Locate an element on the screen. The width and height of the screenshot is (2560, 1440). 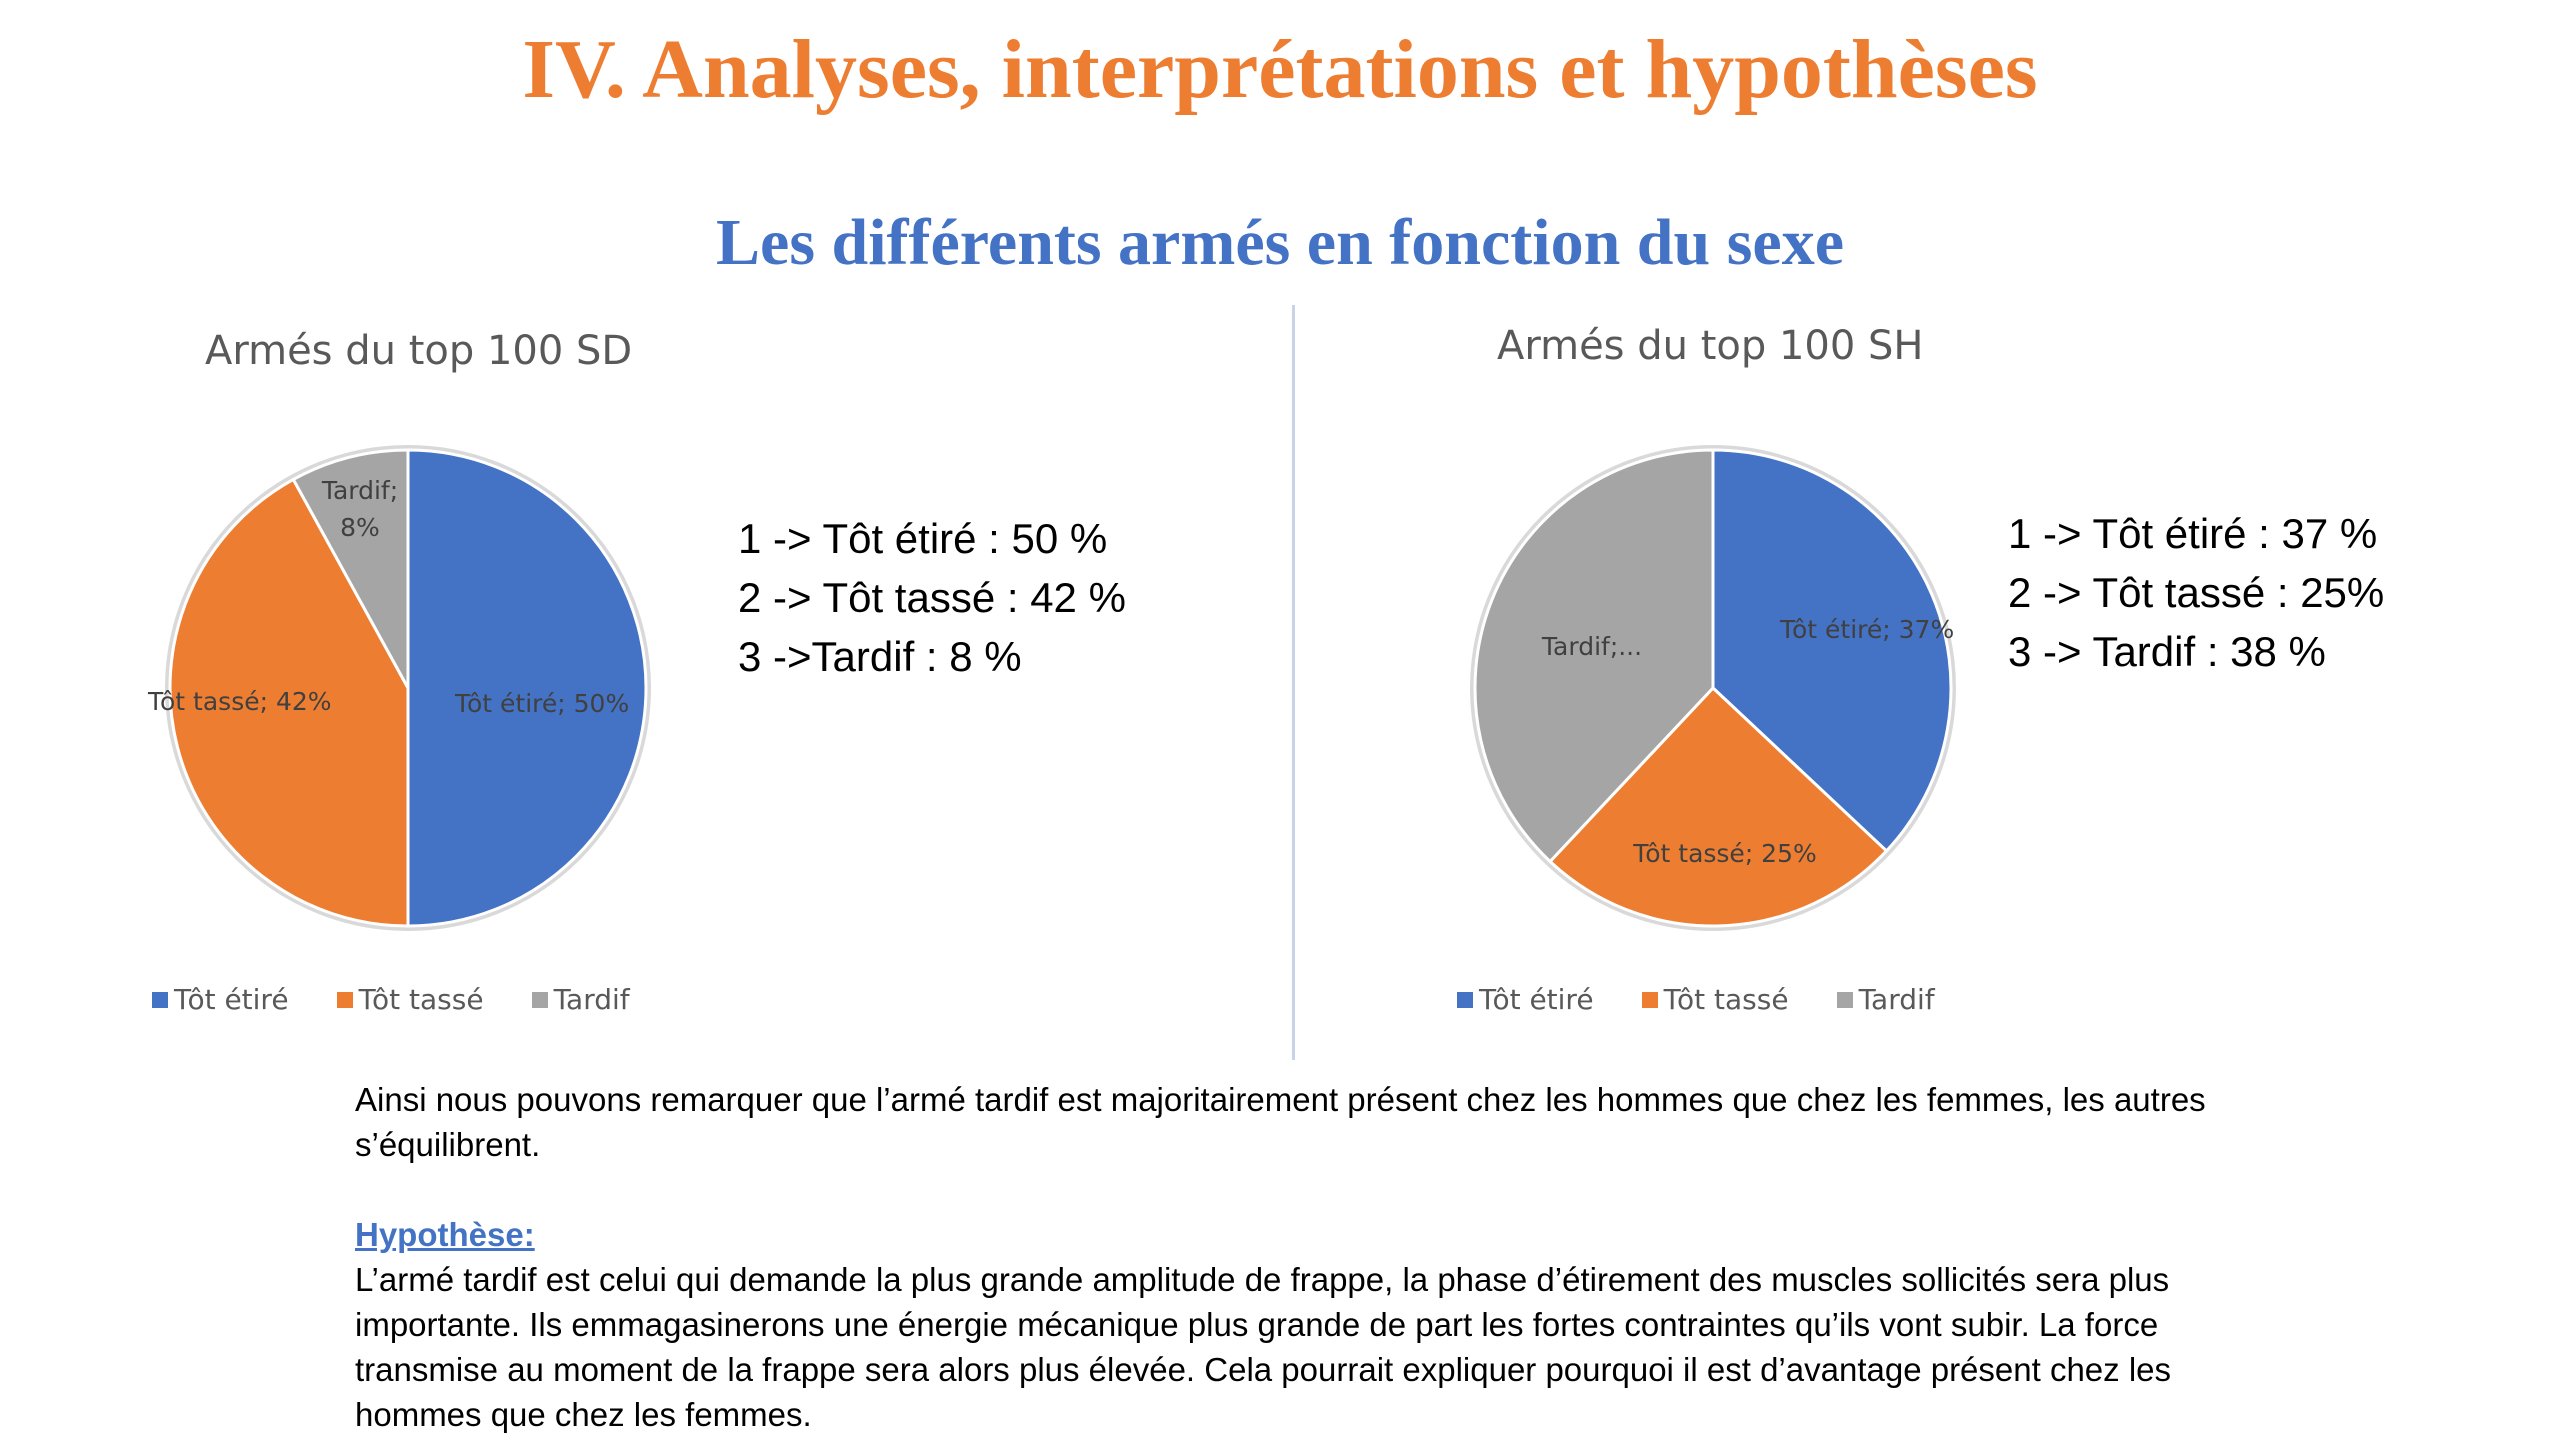
slice-label-tot-tasse: Tôt tassé; 42% is located at coordinates (239, 701).